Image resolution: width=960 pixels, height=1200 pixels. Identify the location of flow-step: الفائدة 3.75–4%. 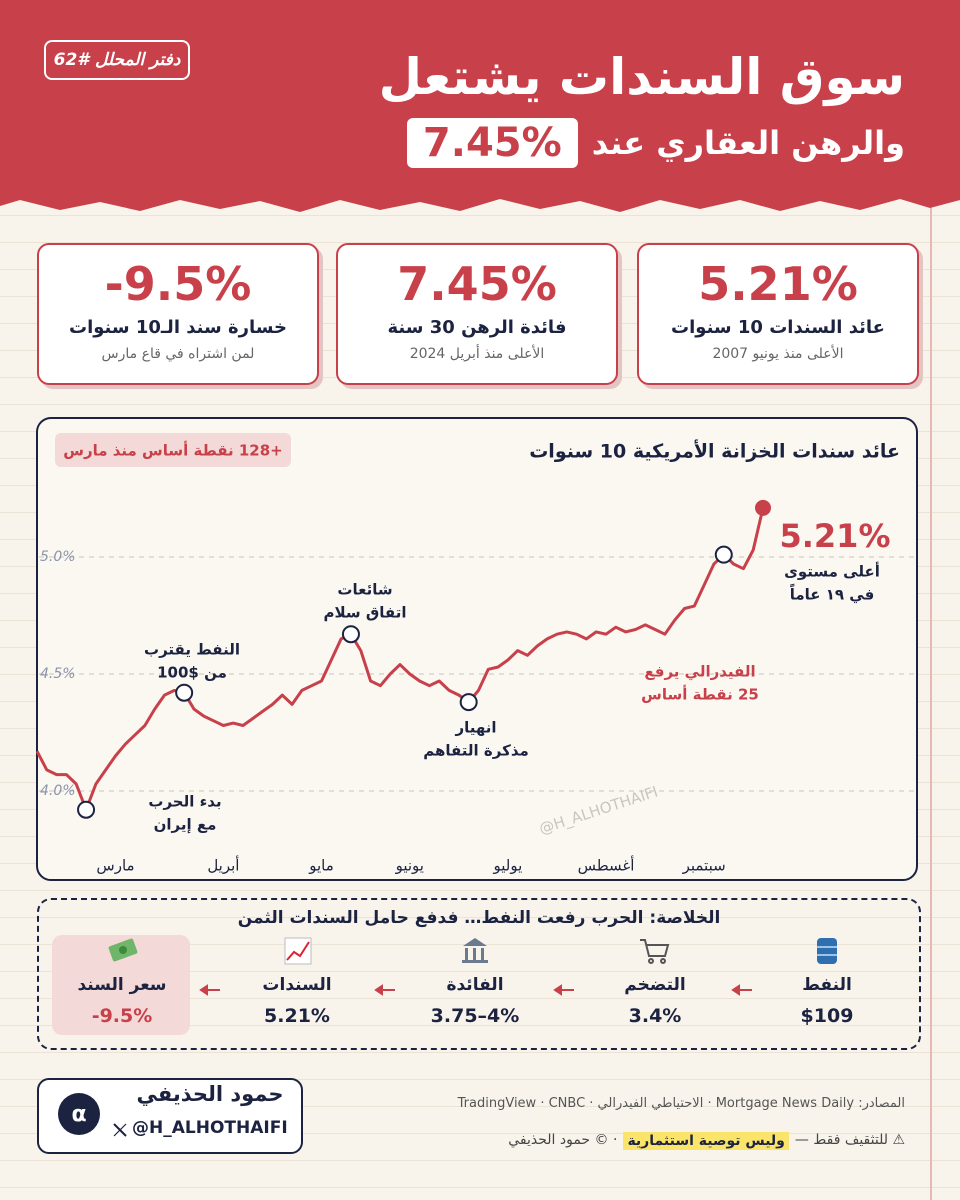
(475, 1001).